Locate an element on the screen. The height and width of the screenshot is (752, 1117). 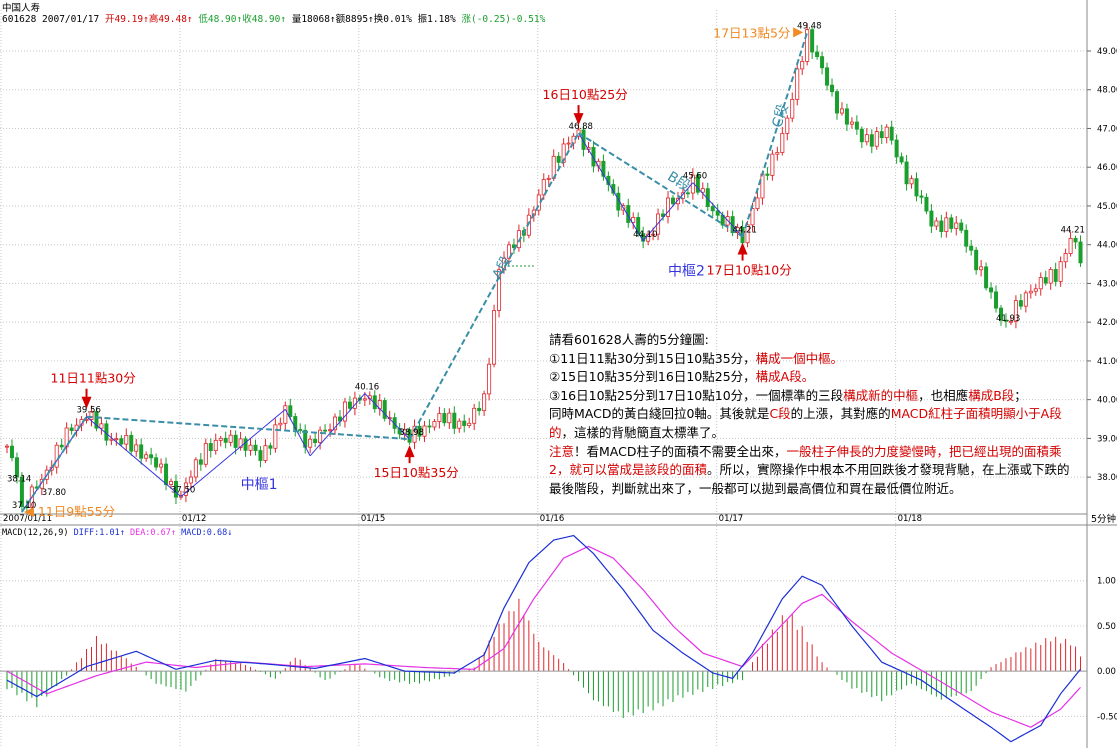
period-label: 5分钟 is located at coordinates (1103, 519).